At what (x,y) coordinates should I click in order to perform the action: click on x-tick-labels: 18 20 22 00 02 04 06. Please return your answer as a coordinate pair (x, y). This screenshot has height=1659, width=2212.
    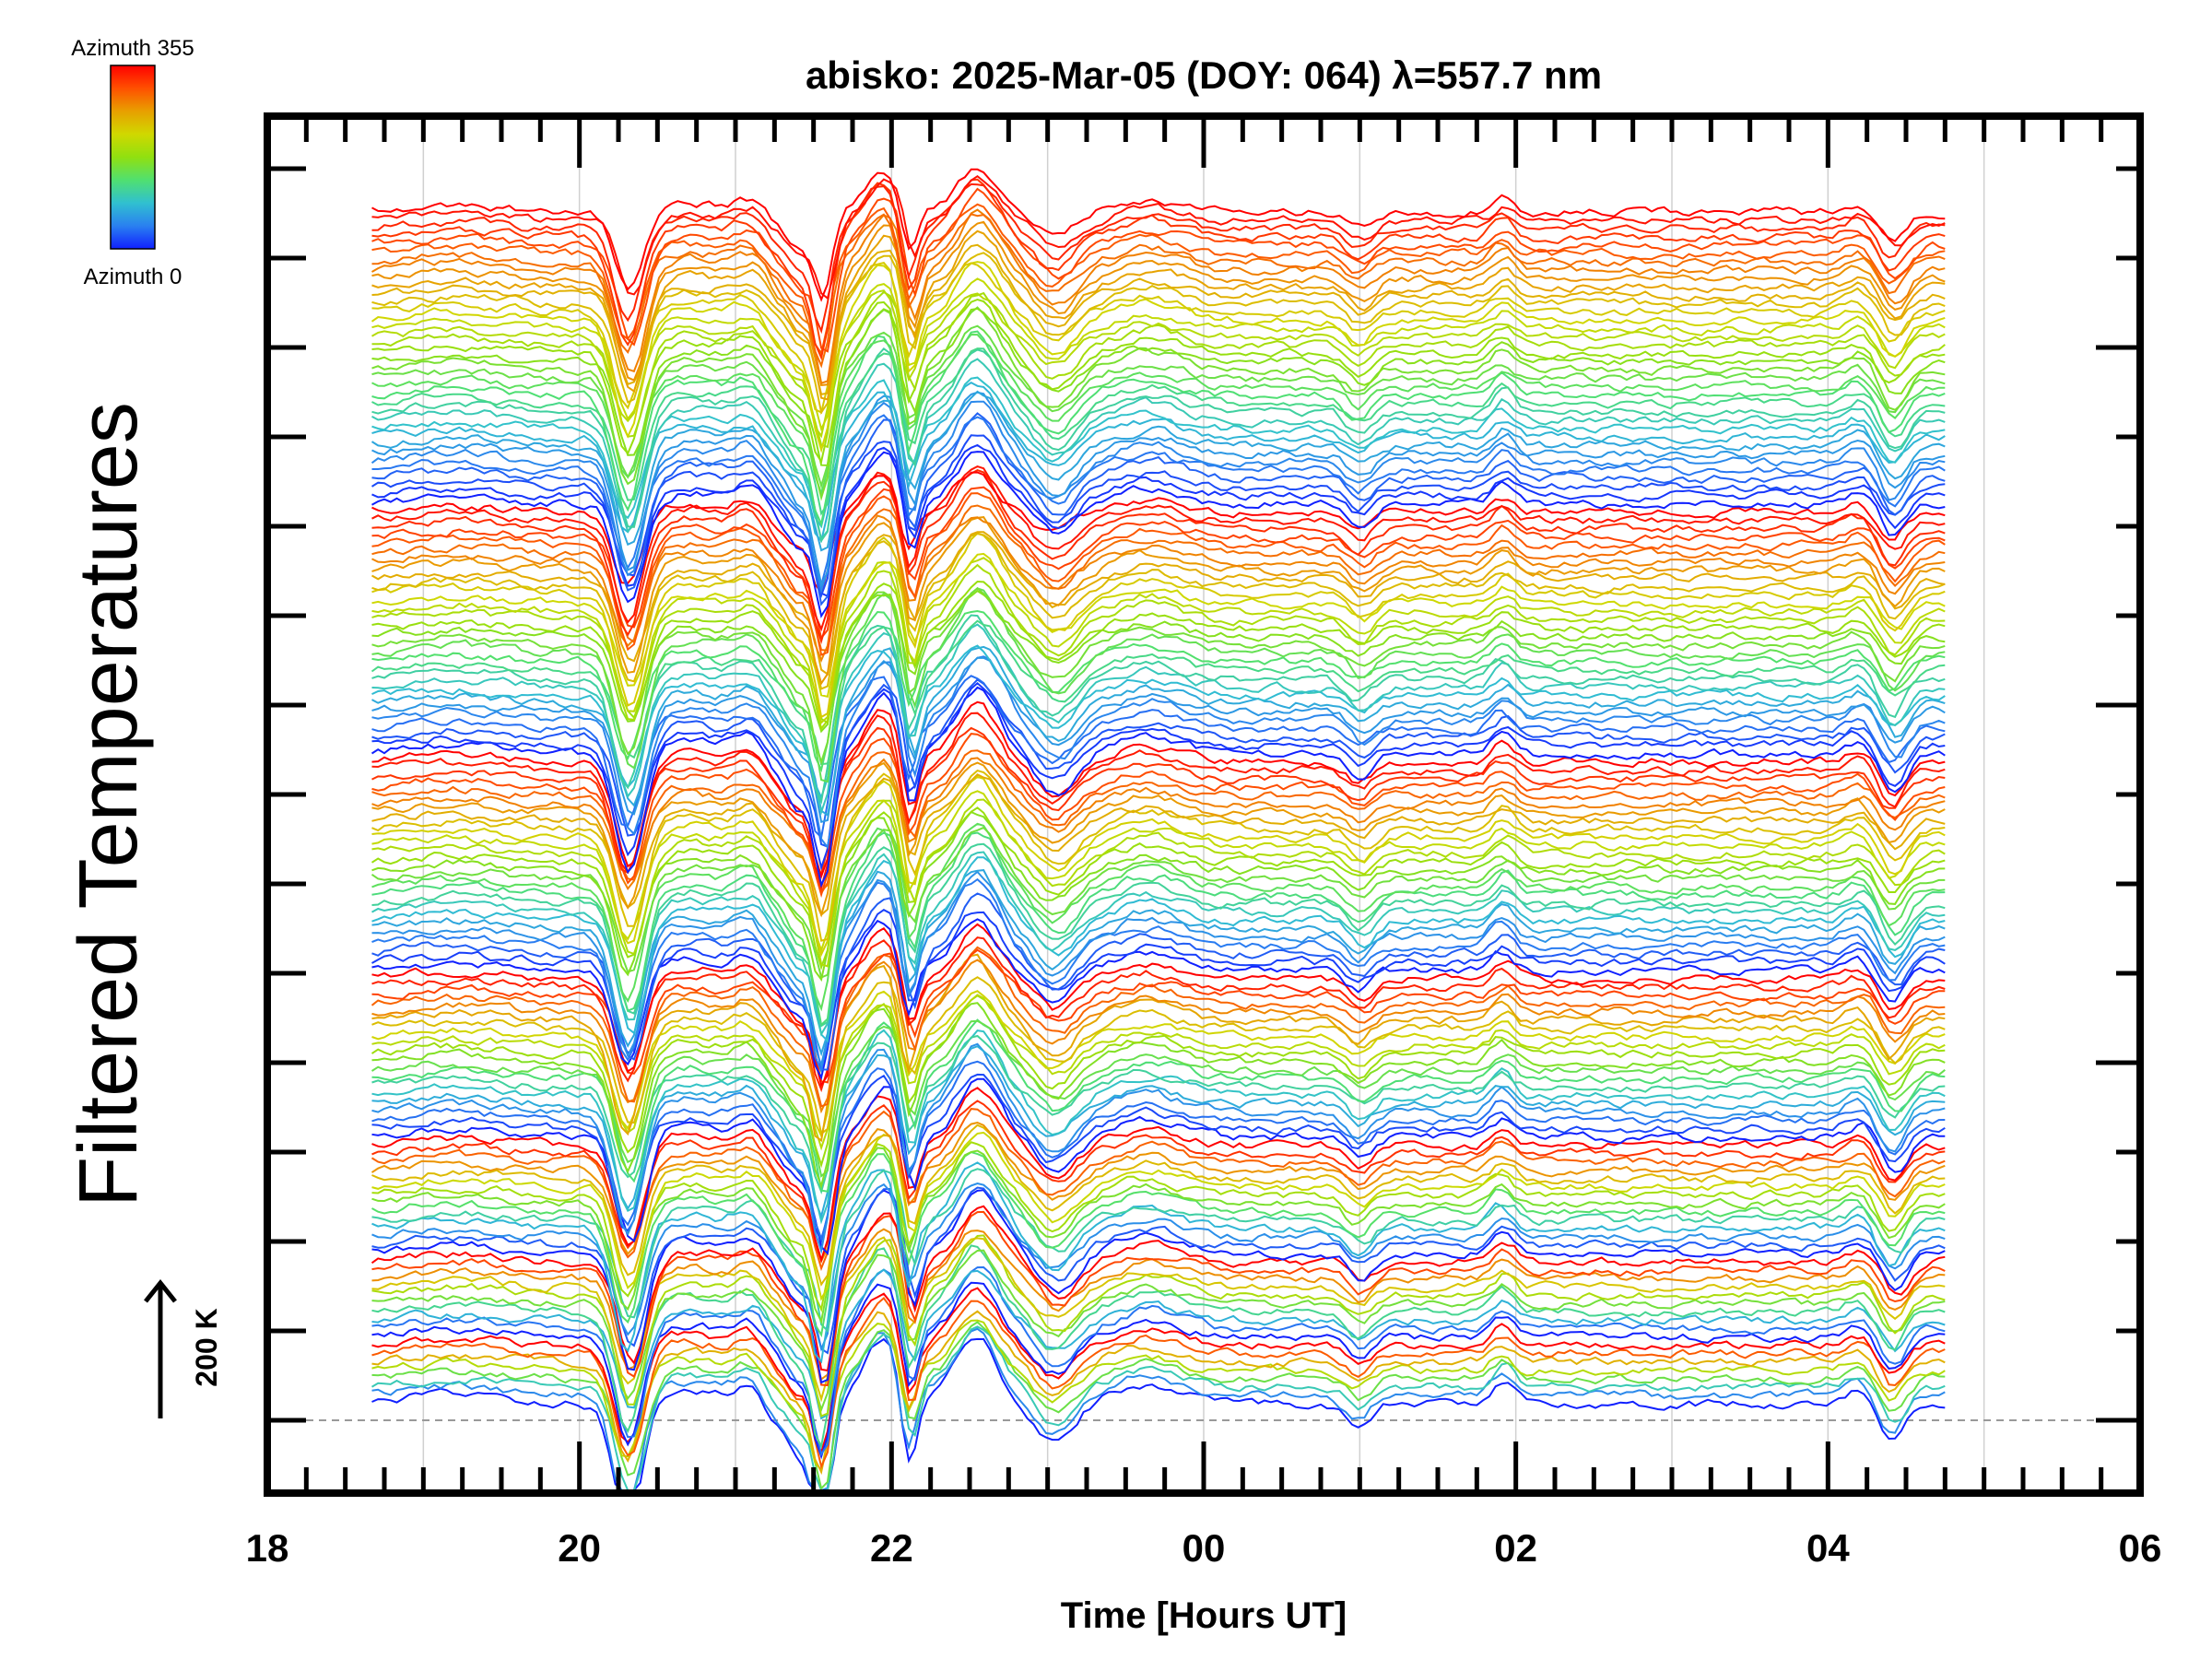
    Looking at the image, I should click on (1204, 1548).